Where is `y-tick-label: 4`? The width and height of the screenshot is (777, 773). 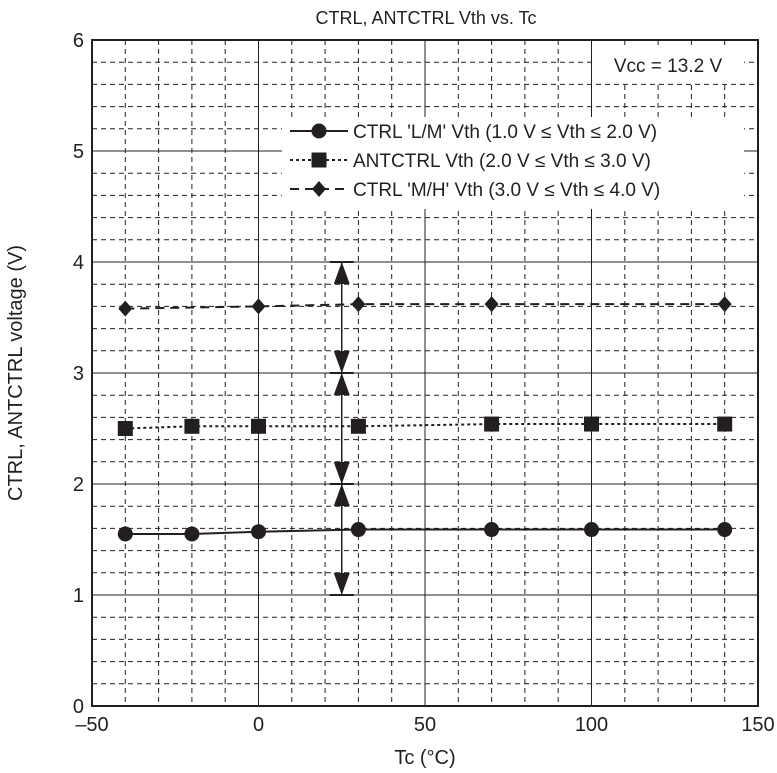
y-tick-label: 4 is located at coordinates (78, 263).